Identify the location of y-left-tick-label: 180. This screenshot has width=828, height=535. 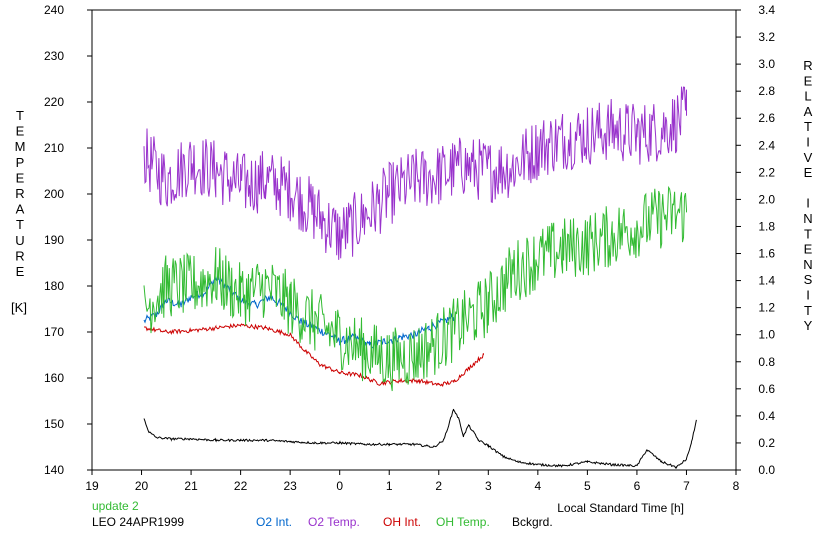
(54, 286).